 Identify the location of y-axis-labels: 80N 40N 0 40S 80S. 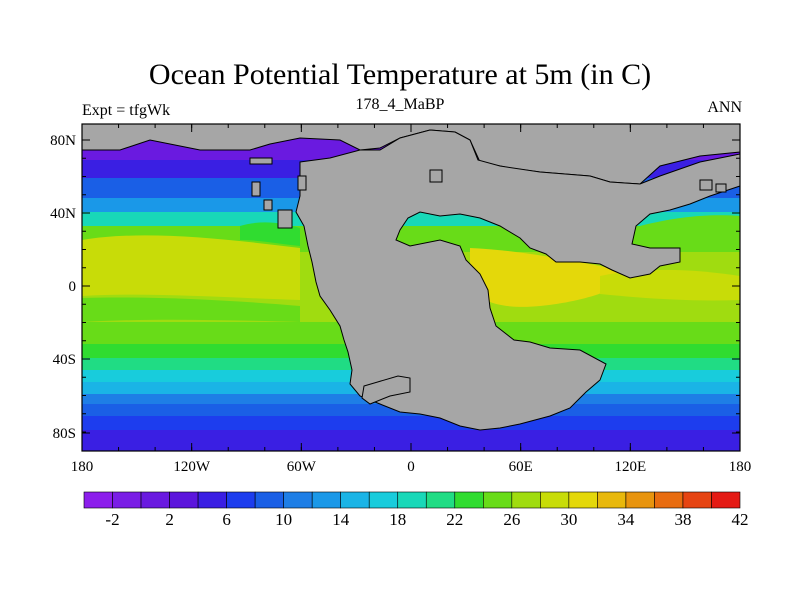
(63, 287).